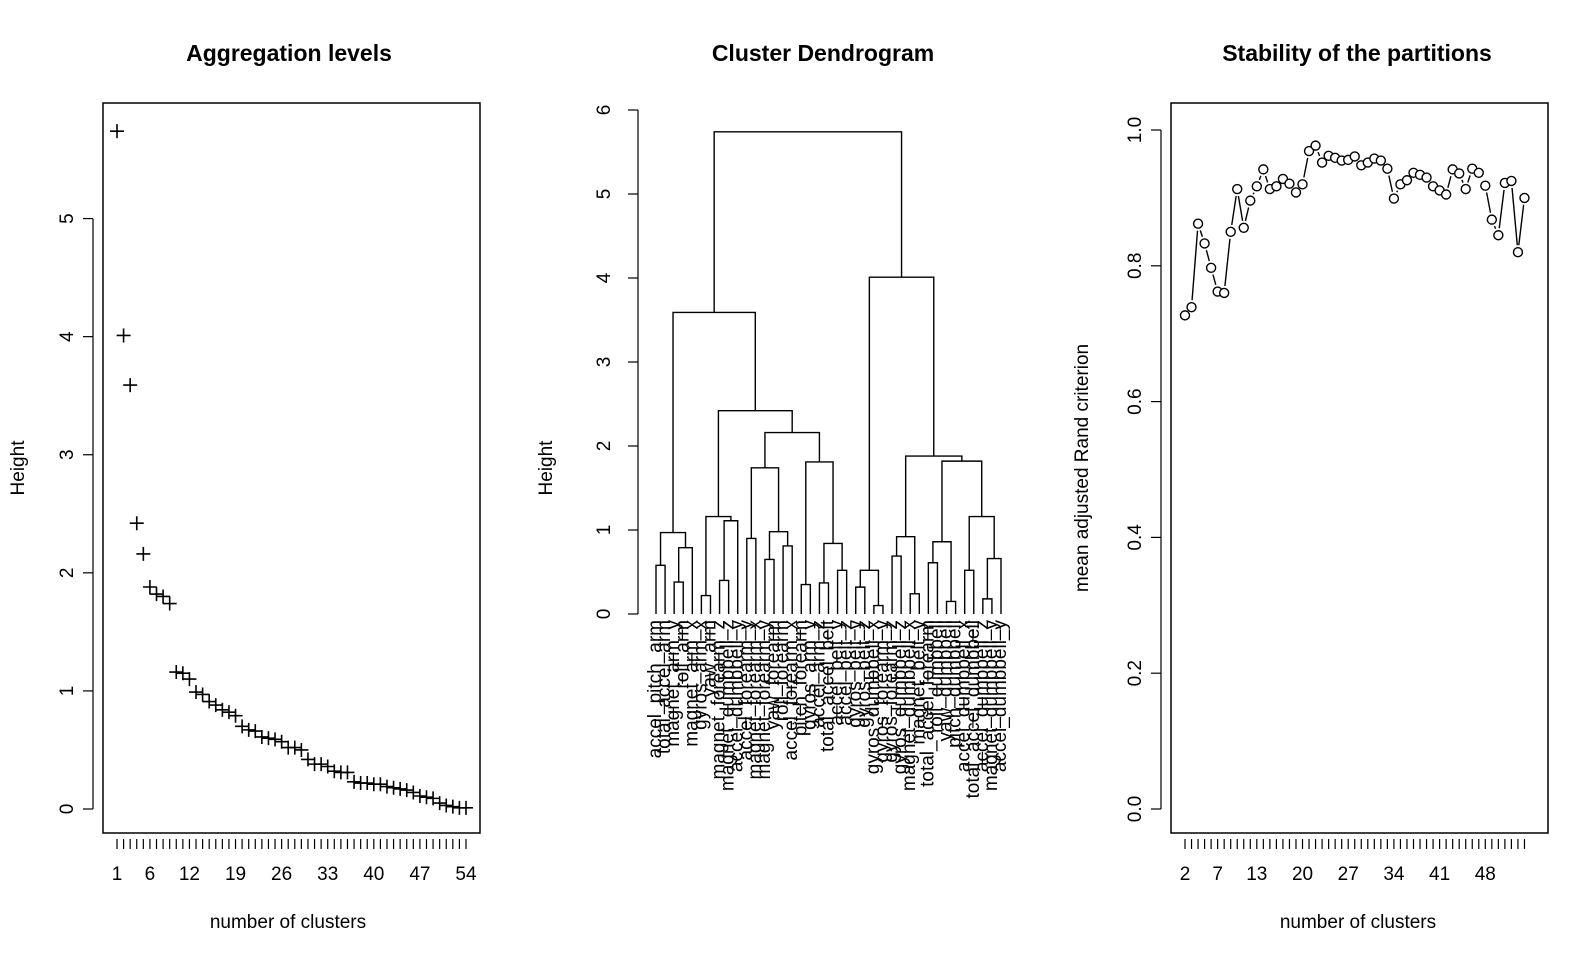  I want to click on x-tick-label: 34, so click(1394, 874).